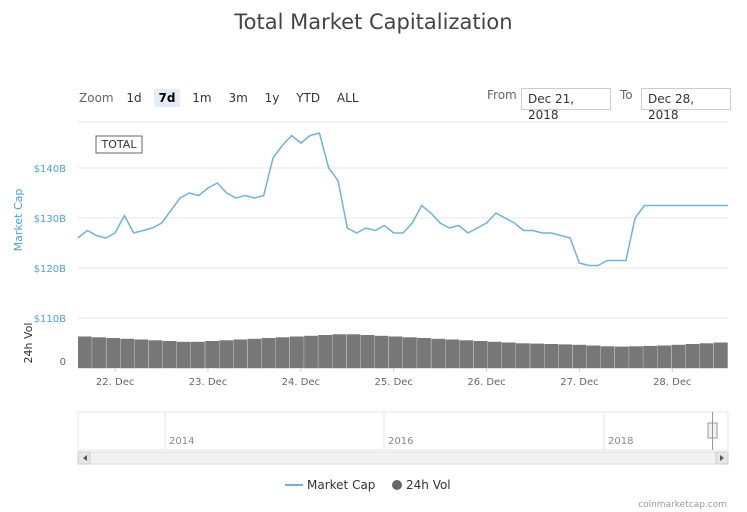 The image size is (747, 512). Describe the element at coordinates (502, 95) in the screenshot. I see `from-label: From` at that location.